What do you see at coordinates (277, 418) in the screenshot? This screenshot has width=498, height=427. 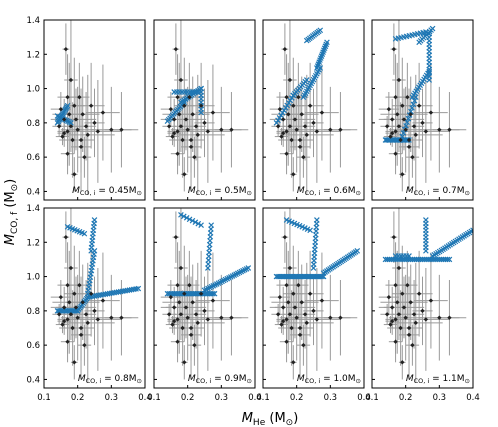 I see `x-axis-title-unit: (M` at bounding box center [277, 418].